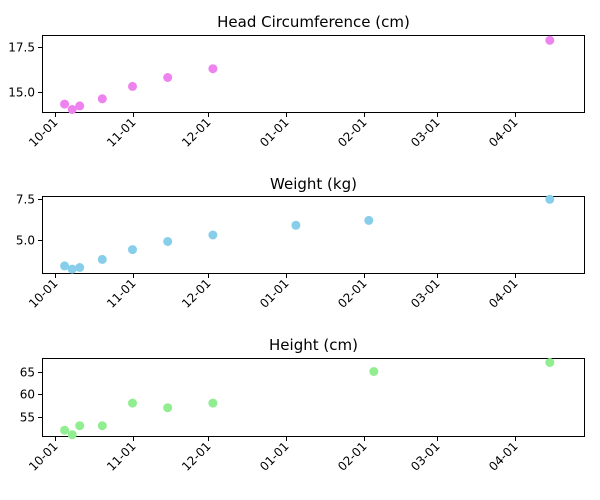 The width and height of the screenshot is (600, 500). What do you see at coordinates (27, 373) in the screenshot?
I see `y-tick-label: 65` at bounding box center [27, 373].